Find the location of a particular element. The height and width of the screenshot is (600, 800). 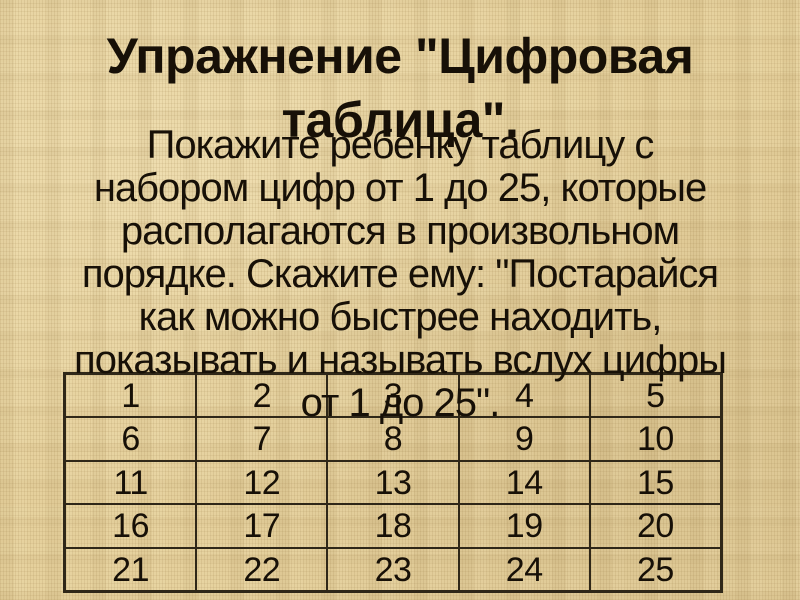

table-cell-14: 14 is located at coordinates (524, 482).